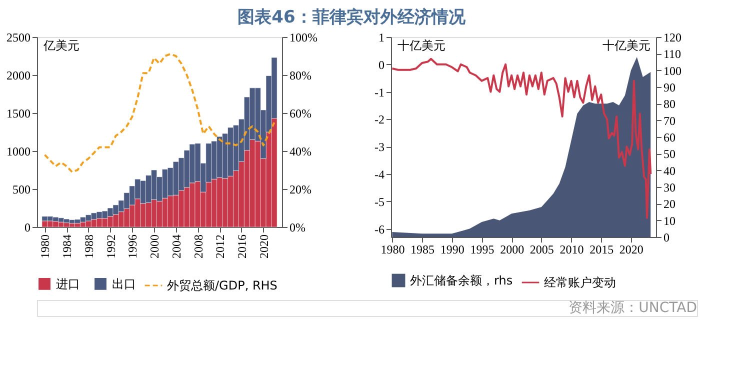 The height and width of the screenshot is (388, 742). What do you see at coordinates (379, 174) in the screenshot?
I see `y-tick-label: -4` at bounding box center [379, 174].